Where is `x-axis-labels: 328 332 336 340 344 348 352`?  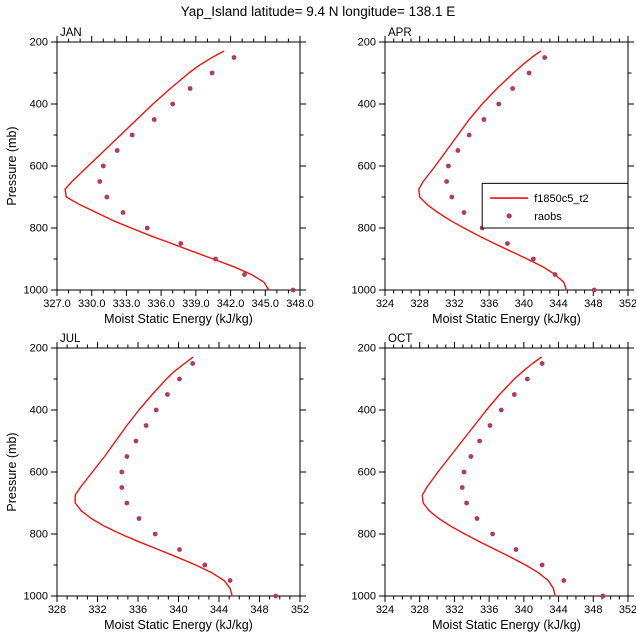
x-axis-labels: 328 332 336 340 344 348 352 is located at coordinates (178, 610).